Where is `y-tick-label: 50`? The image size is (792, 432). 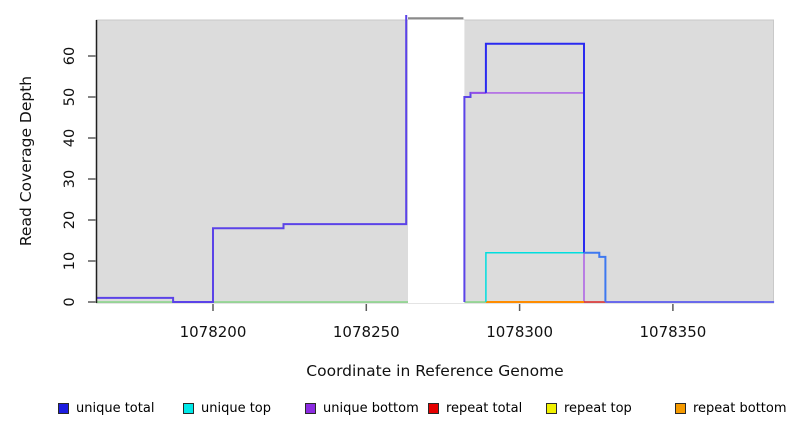 y-tick-label: 50 is located at coordinates (70, 97).